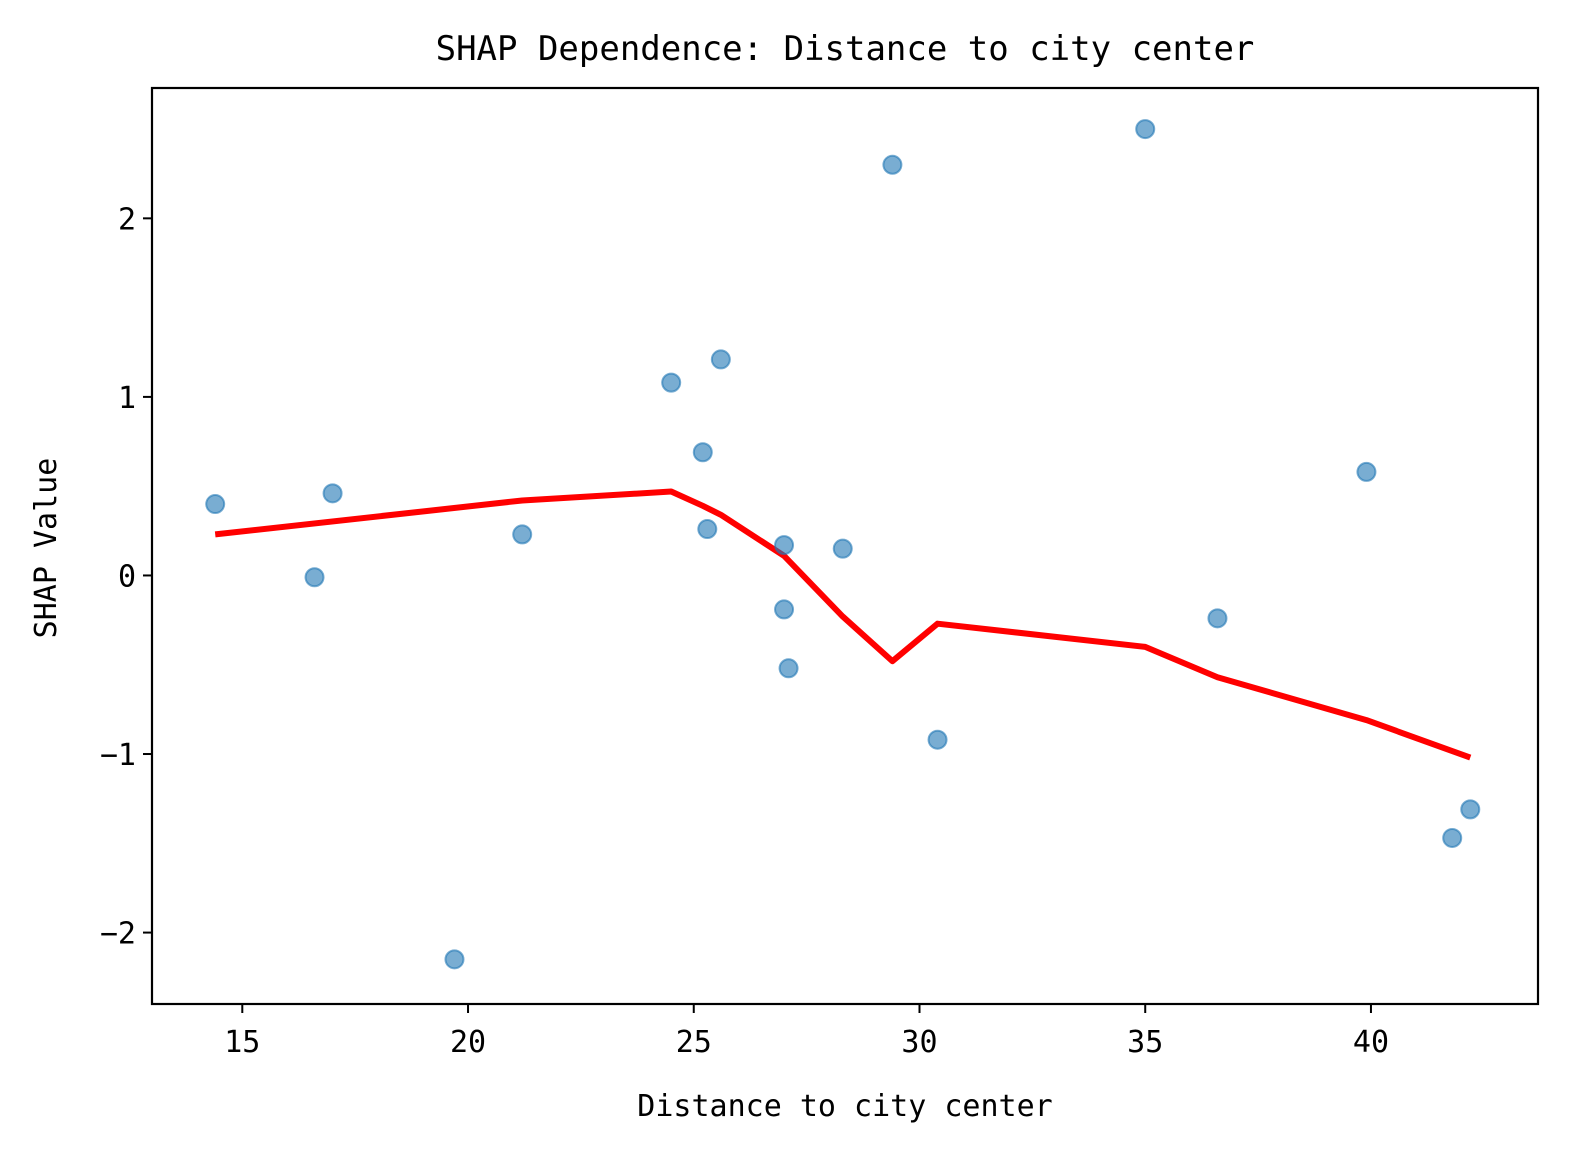 The image size is (1577, 1162). What do you see at coordinates (845, 49) in the screenshot?
I see `chart-title: SHAP Dependence: Distance to city center` at bounding box center [845, 49].